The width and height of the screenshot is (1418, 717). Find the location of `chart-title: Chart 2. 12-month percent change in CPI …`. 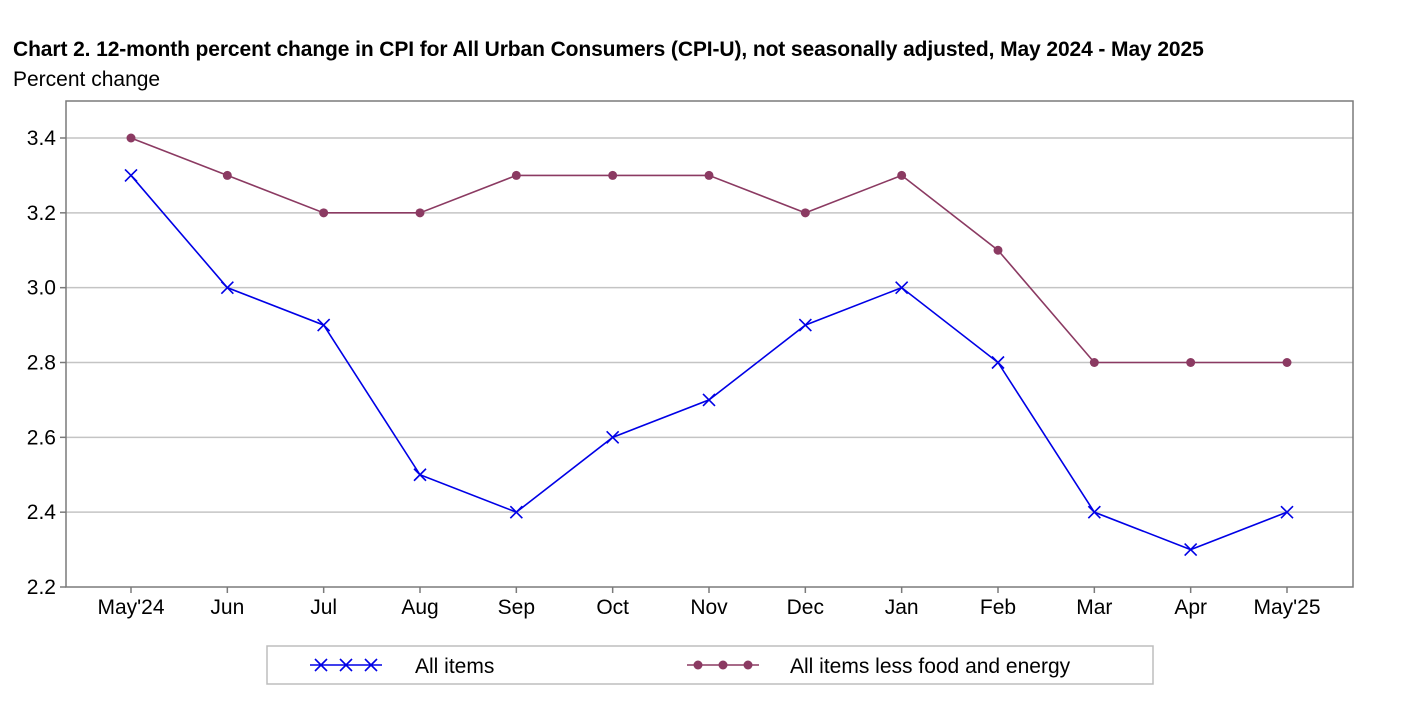

chart-title: Chart 2. 12-month percent change in CPI … is located at coordinates (608, 49).